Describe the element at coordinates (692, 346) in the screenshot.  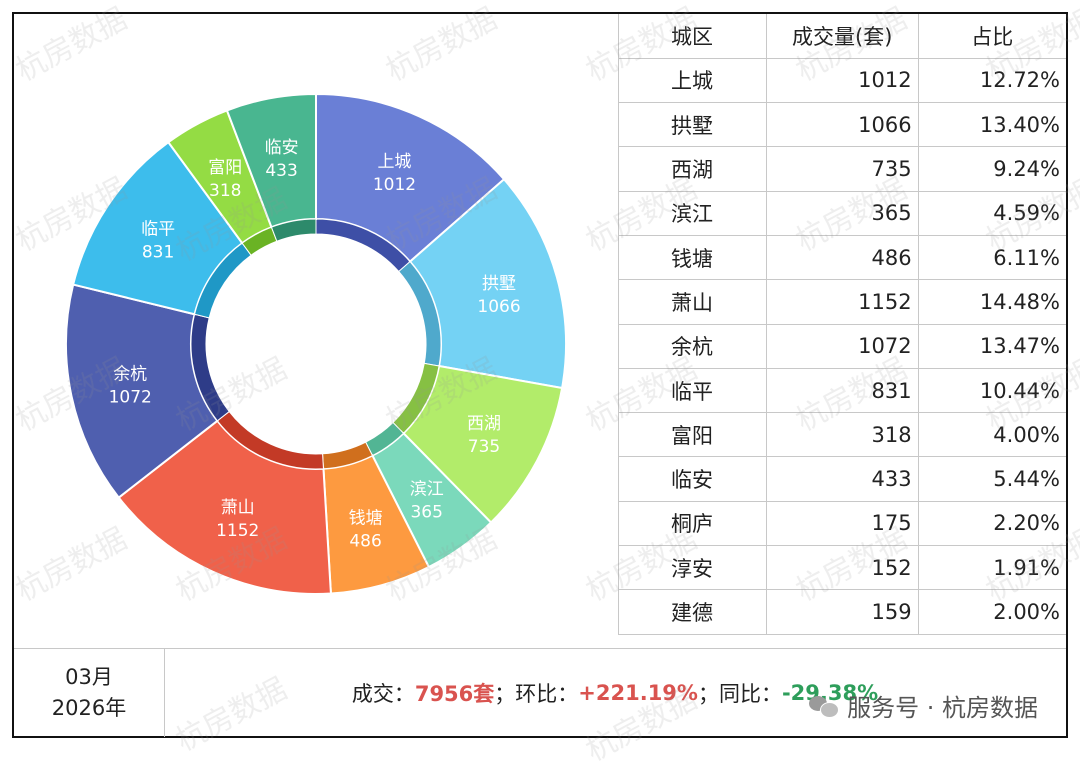
I see `cell-district: 余杭` at that location.